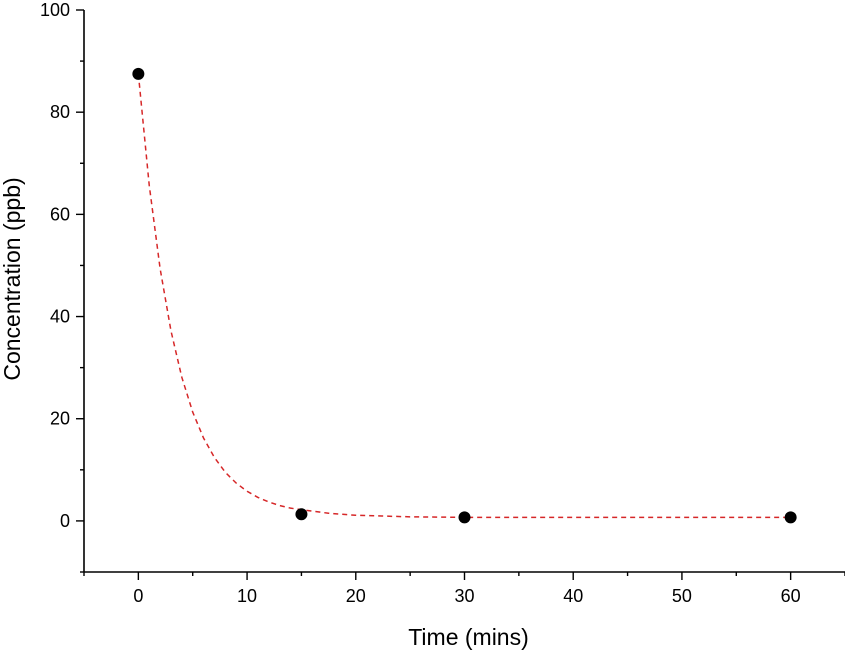 The image size is (845, 655). What do you see at coordinates (682, 596) in the screenshot?
I see `x-tick-label: 50` at bounding box center [682, 596].